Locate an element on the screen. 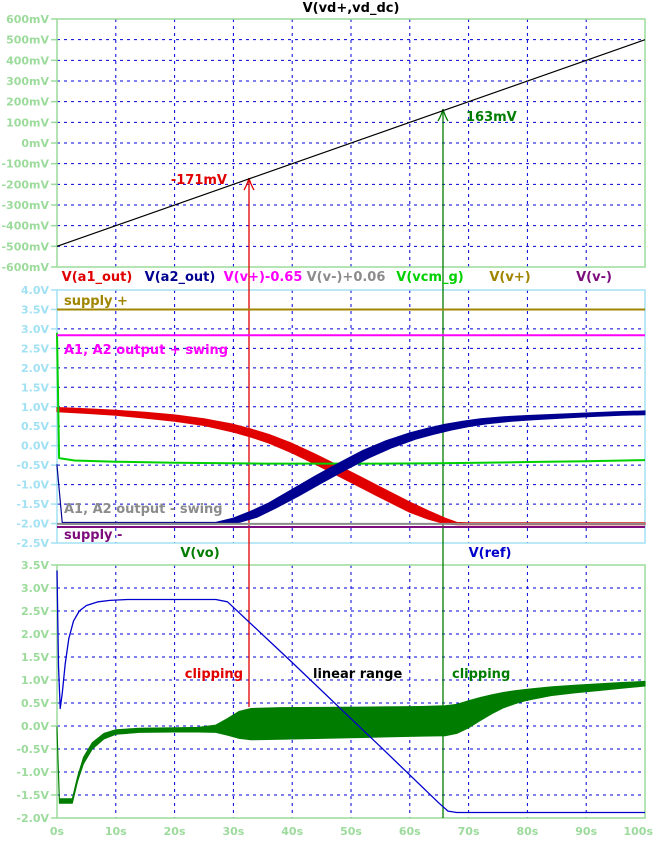 The height and width of the screenshot is (845, 654). y-tick-label: -600mV is located at coordinates (25, 267).